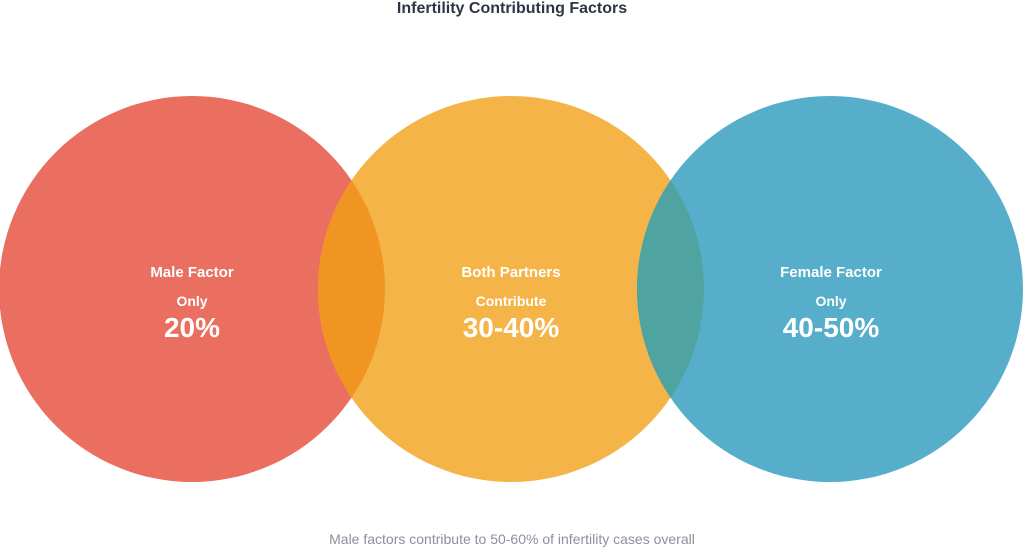 The image size is (1024, 550). I want to click on both-partners-label-group: Both Partners Contribute 30-40%, so click(511, 304).